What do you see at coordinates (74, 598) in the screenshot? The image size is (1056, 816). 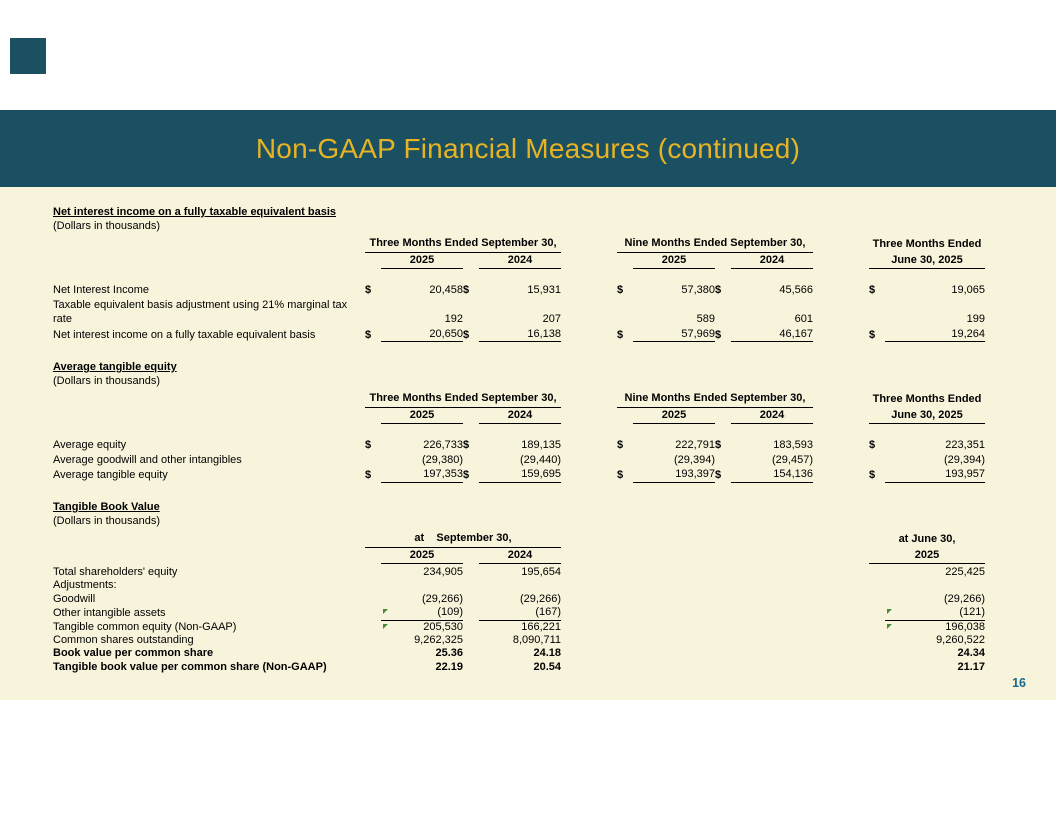 I see `row-label: Goodwill` at bounding box center [74, 598].